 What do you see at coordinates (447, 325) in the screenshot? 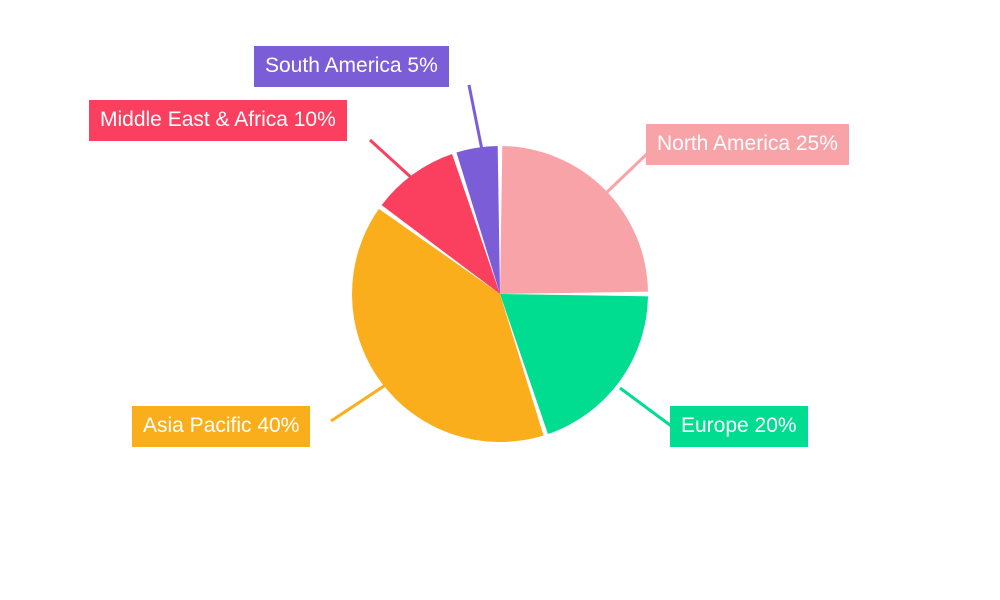
I see `pie-slice-asia-pacific` at bounding box center [447, 325].